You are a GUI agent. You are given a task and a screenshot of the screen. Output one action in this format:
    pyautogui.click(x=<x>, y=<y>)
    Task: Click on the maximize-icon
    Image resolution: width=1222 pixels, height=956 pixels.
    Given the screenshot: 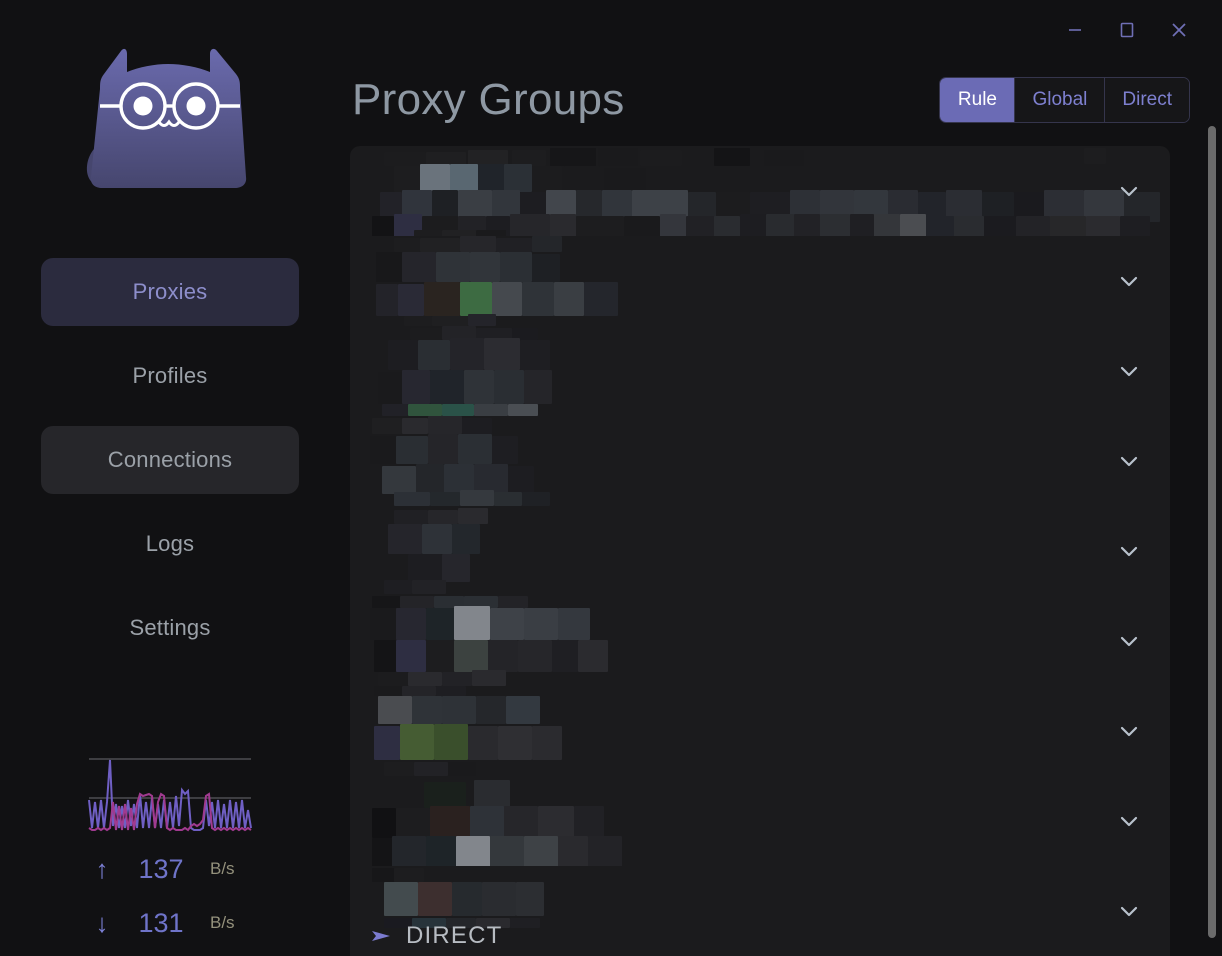 What is the action you would take?
    pyautogui.click(x=1127, y=30)
    